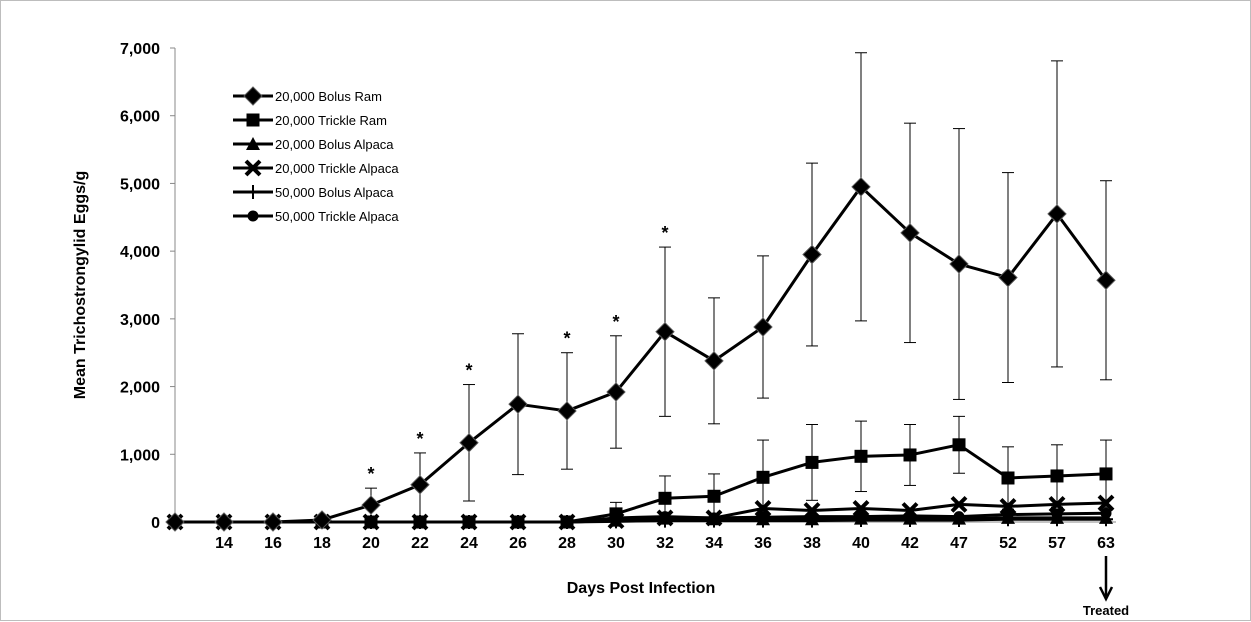 This screenshot has height=622, width=1251. What do you see at coordinates (518, 543) in the screenshot?
I see `x-tick-label: 26` at bounding box center [518, 543].